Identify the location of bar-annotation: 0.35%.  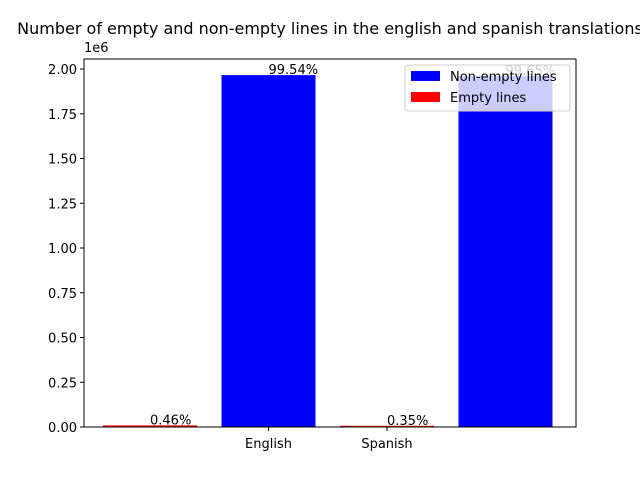
(407, 421).